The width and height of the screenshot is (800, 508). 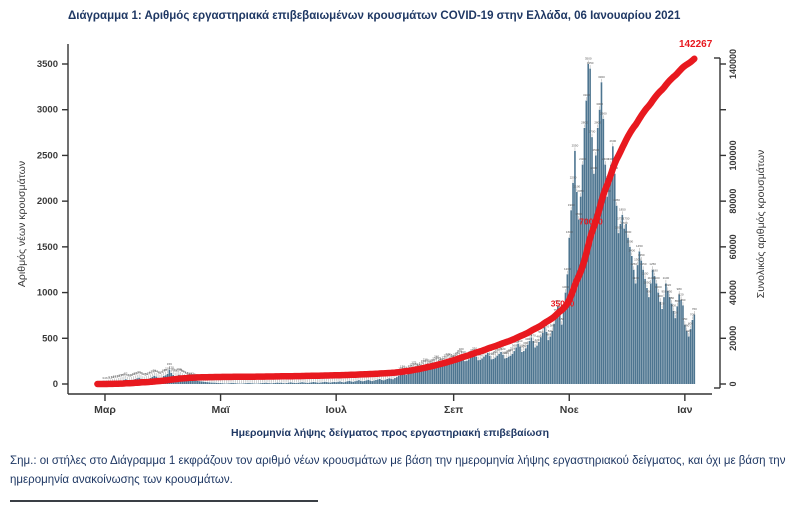 What do you see at coordinates (681, 294) in the screenshot?
I see `svg-text: 920` at bounding box center [681, 294].